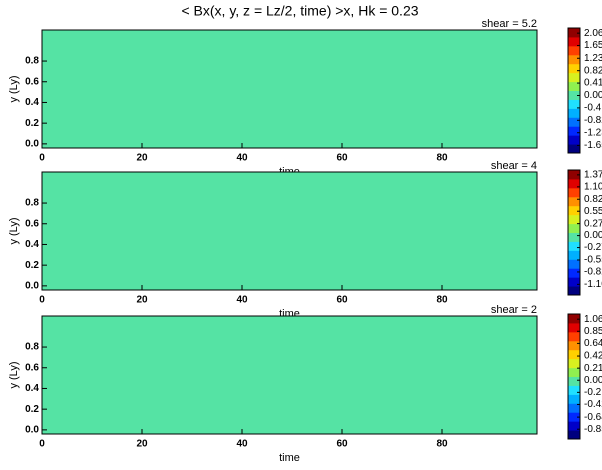  Describe the element at coordinates (593, 368) in the screenshot. I see `colorbar-tick-label: 0.21` at that location.